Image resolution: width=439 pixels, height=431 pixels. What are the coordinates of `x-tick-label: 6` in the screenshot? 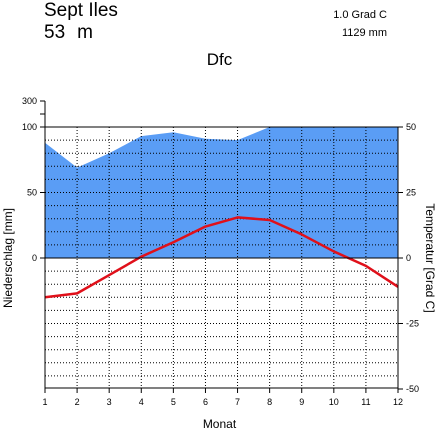 It's located at (205, 402).